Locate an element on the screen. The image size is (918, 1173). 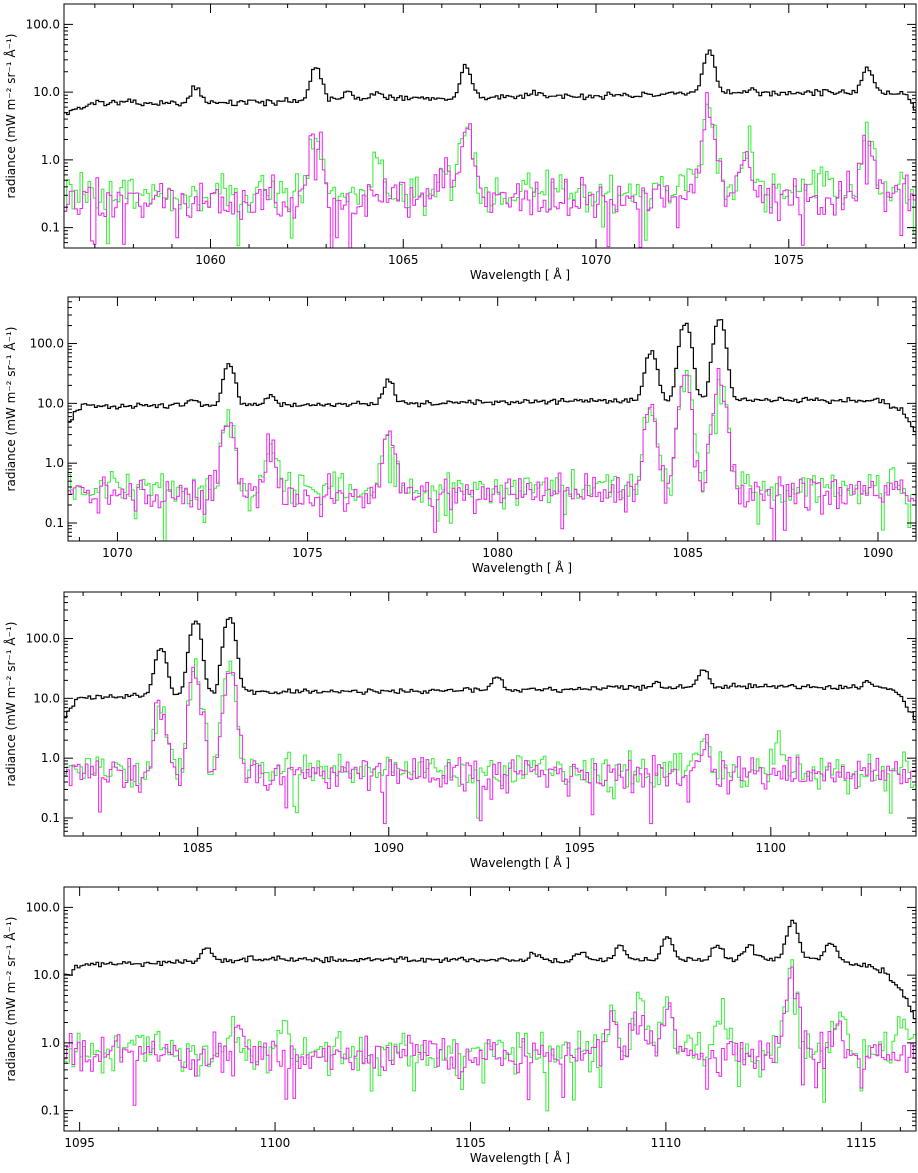
x-tick-label: 1115 is located at coordinates (861, 1143).